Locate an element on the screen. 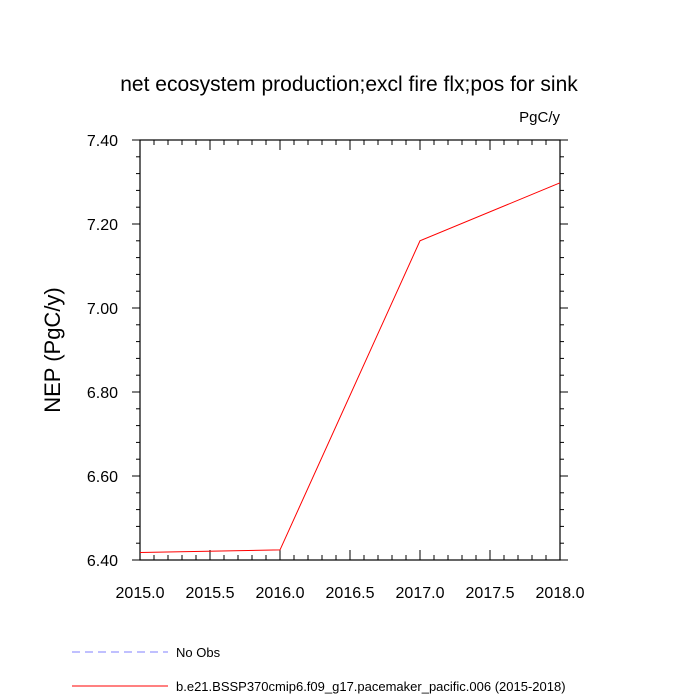 This screenshot has width=700, height=700. x-tick-label: 2015.0 is located at coordinates (140, 593).